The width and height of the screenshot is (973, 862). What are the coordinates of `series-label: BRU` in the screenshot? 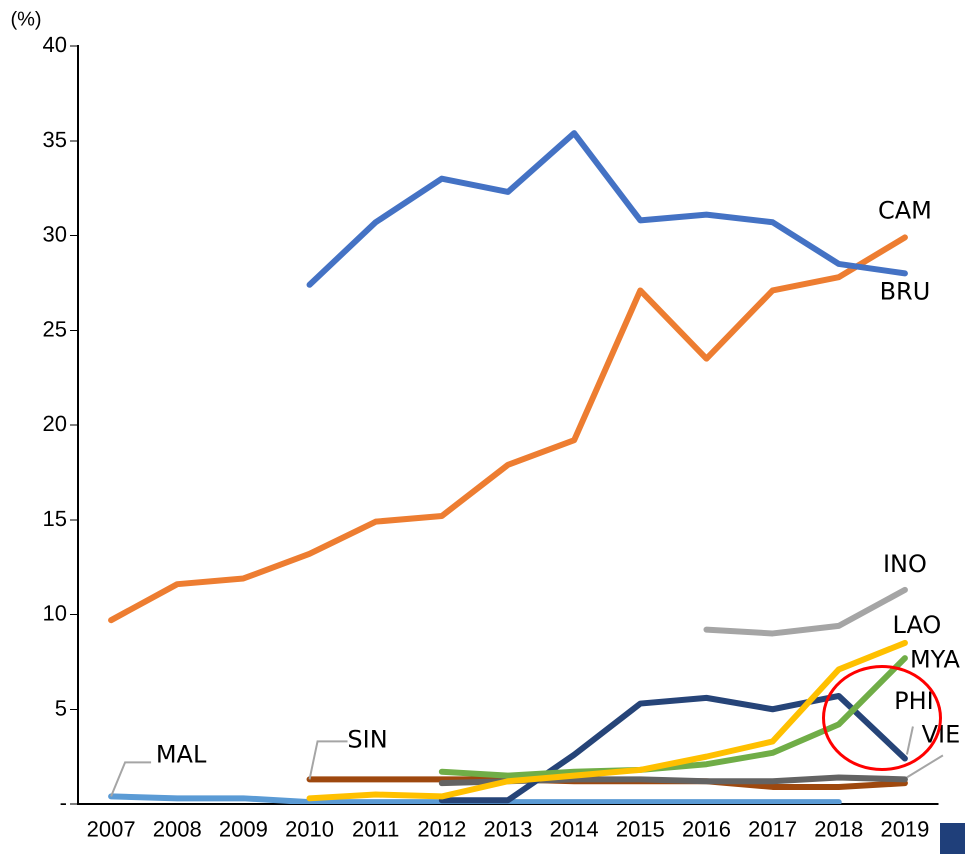 It's located at (905, 292).